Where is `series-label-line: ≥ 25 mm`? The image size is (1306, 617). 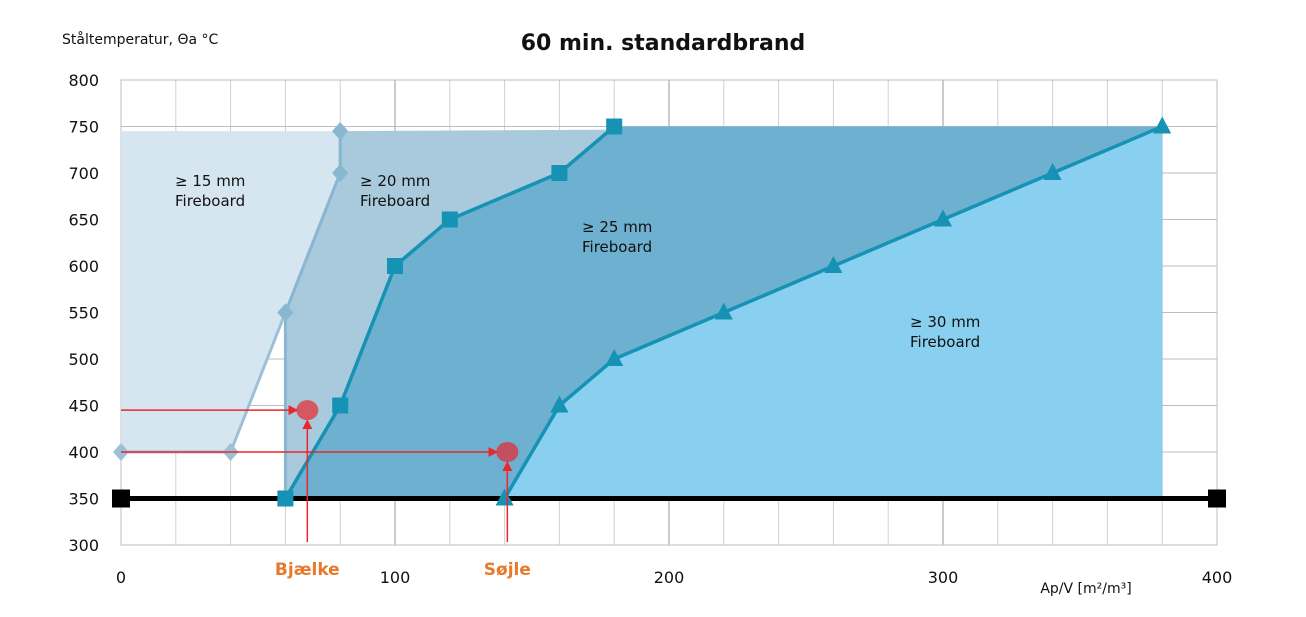 series-label-line: ≥ 25 mm is located at coordinates (617, 227).